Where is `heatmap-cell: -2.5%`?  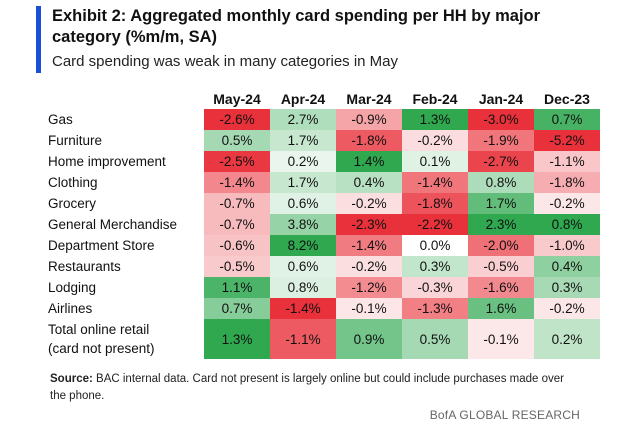
heatmap-cell: -2.5% is located at coordinates (237, 161).